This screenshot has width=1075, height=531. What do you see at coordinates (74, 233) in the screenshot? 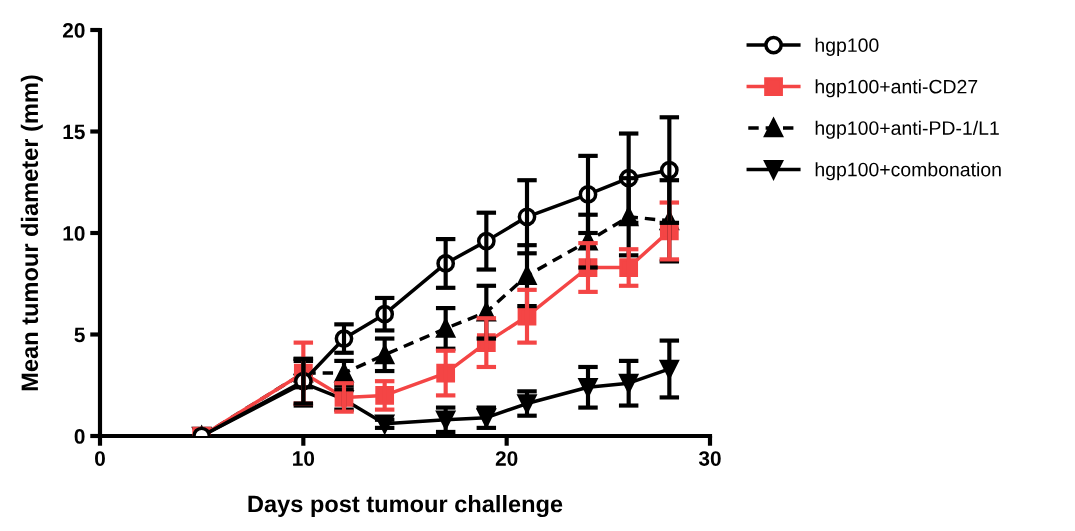
I see `y-tick-label: 10` at bounding box center [74, 233].